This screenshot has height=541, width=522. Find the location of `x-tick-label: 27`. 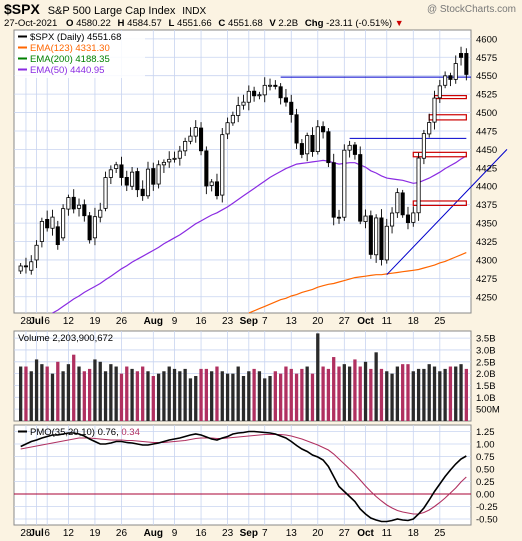

x-tick-label: 27 is located at coordinates (345, 533).